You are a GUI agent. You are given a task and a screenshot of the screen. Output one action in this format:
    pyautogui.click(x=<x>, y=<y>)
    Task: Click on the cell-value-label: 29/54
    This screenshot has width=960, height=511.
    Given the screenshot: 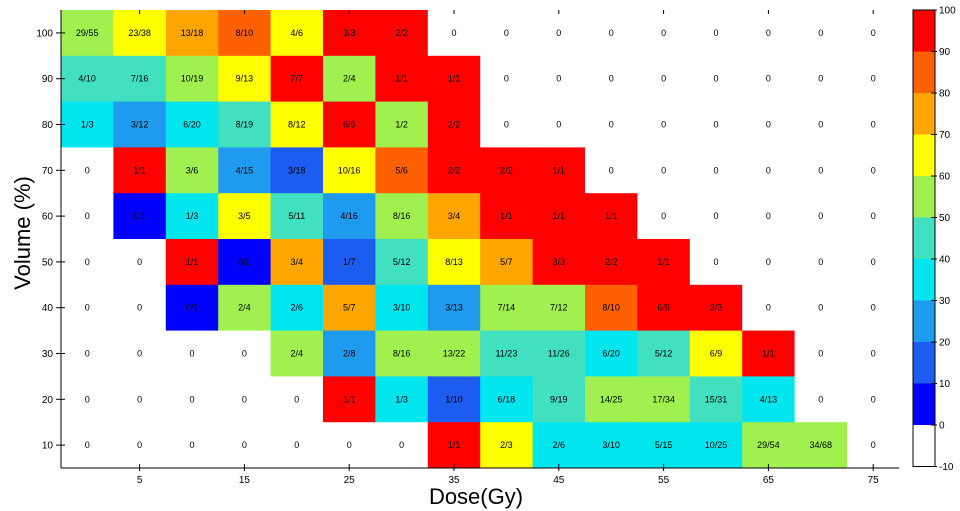 What is the action you would take?
    pyautogui.click(x=768, y=445)
    